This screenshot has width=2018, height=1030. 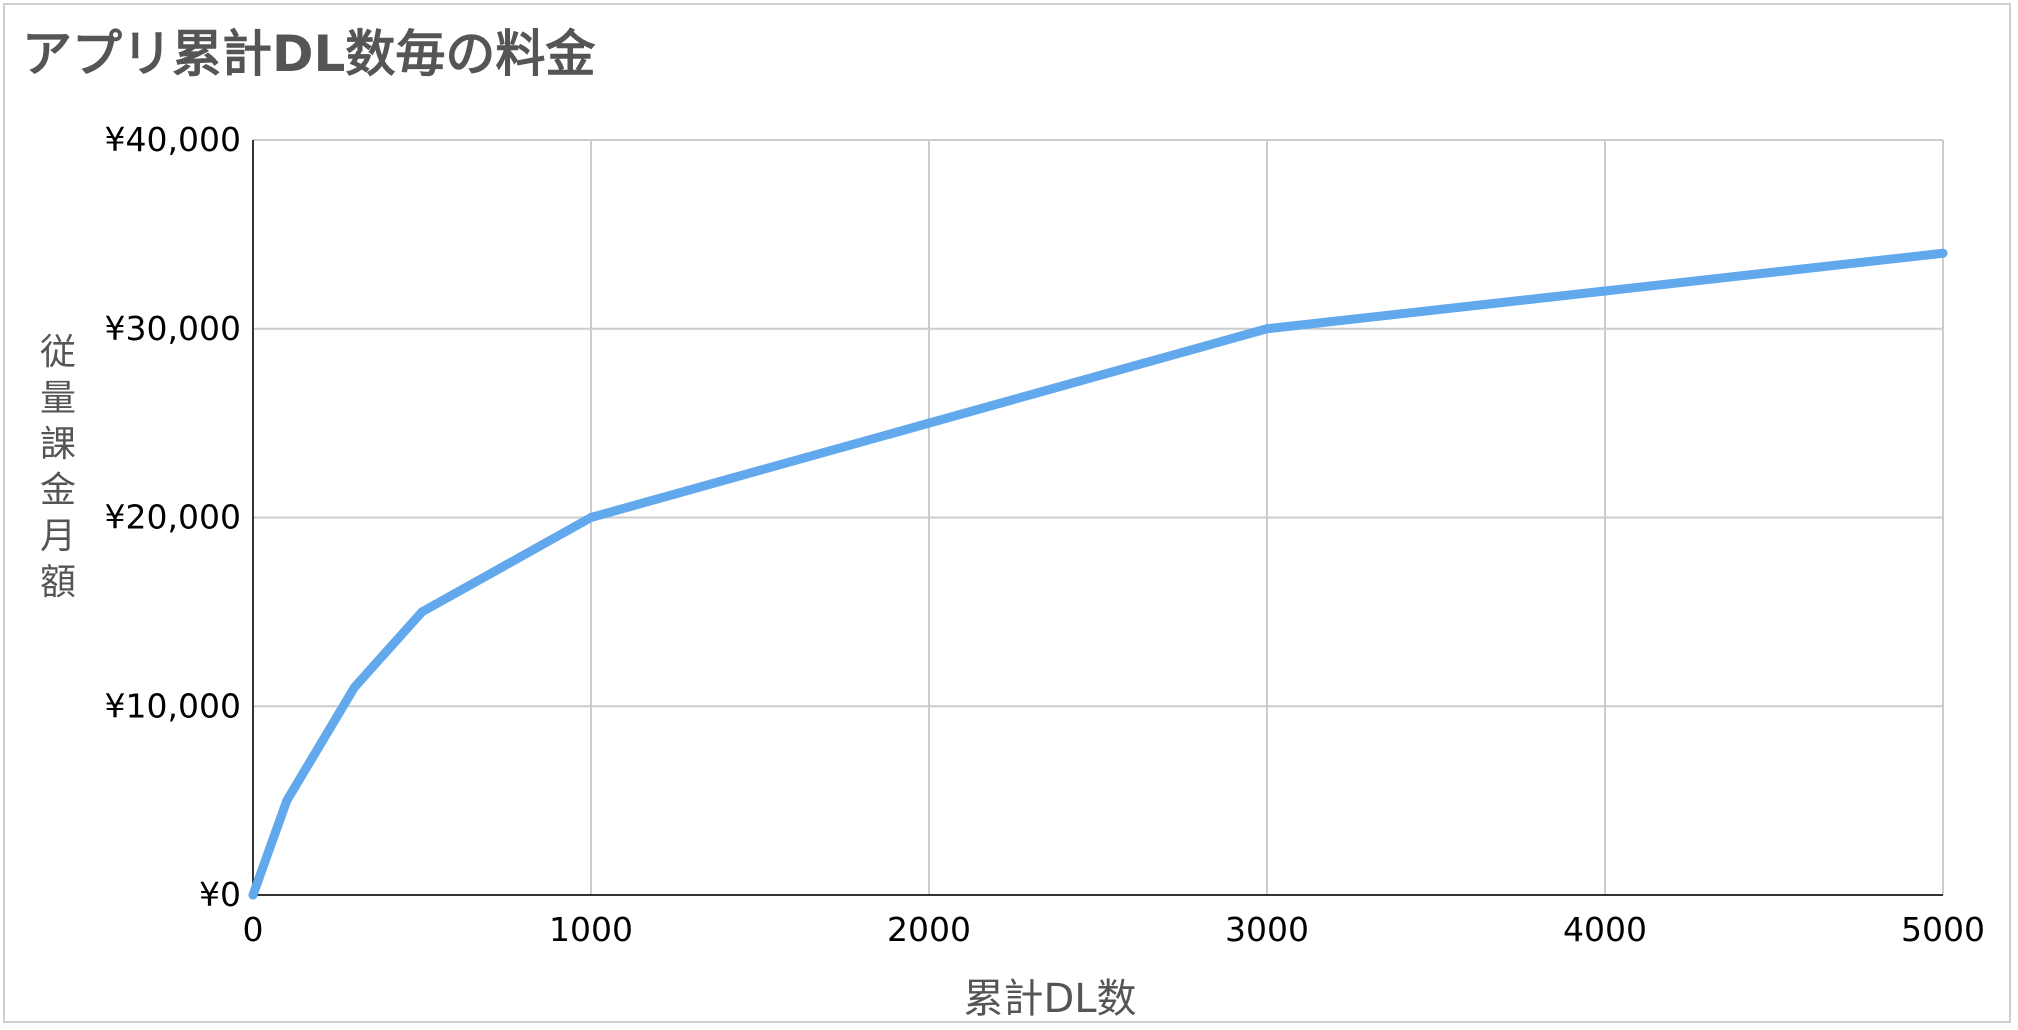 What do you see at coordinates (57, 467) in the screenshot?
I see `y-axis-label: 従量課金月額` at bounding box center [57, 467].